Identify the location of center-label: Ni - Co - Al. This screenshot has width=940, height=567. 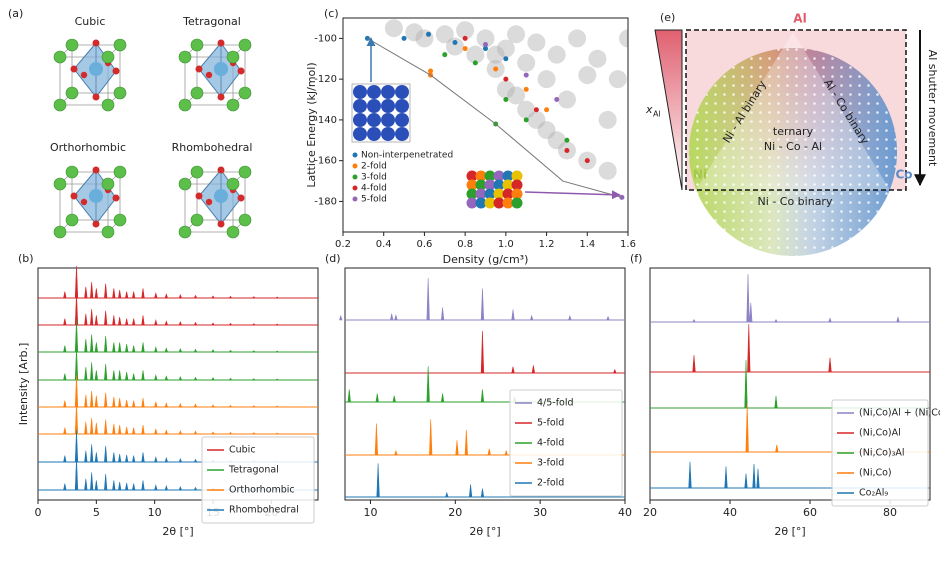
(793, 146).